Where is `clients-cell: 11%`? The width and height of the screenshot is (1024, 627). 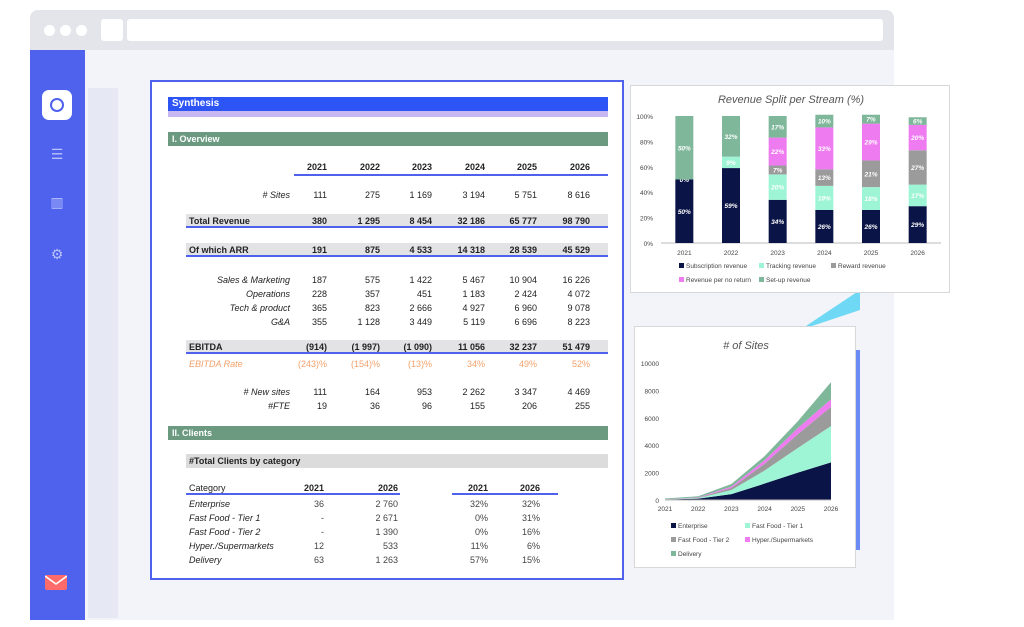 clients-cell: 11% is located at coordinates (479, 546).